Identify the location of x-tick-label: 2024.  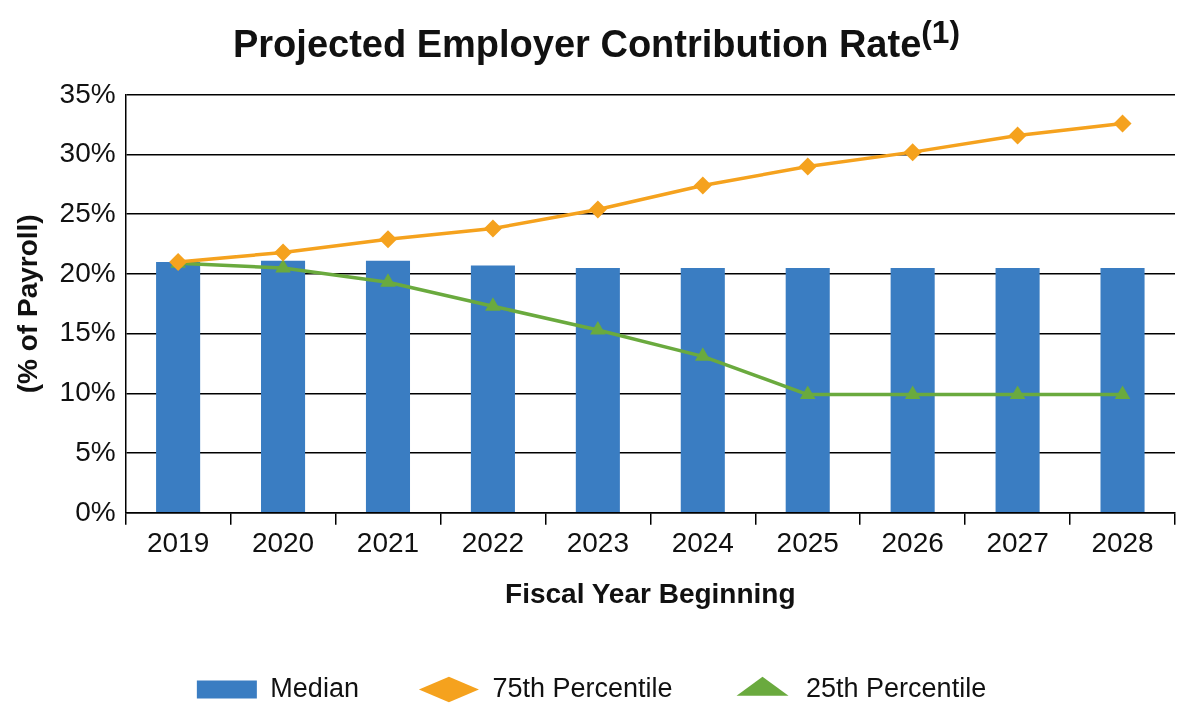
(702, 542).